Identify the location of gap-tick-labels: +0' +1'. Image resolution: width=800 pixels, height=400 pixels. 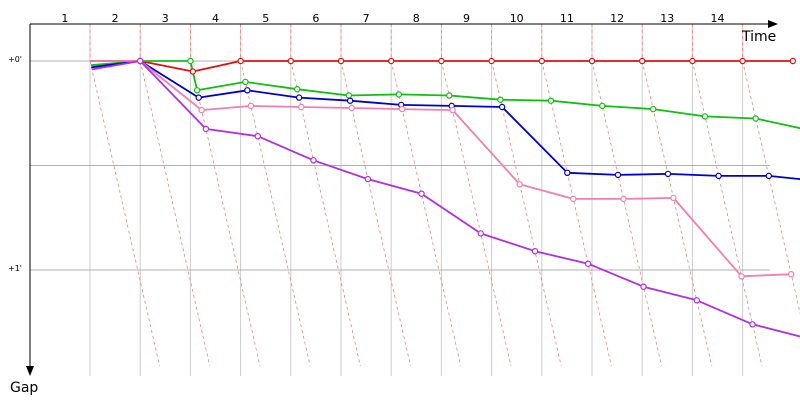
(15, 164).